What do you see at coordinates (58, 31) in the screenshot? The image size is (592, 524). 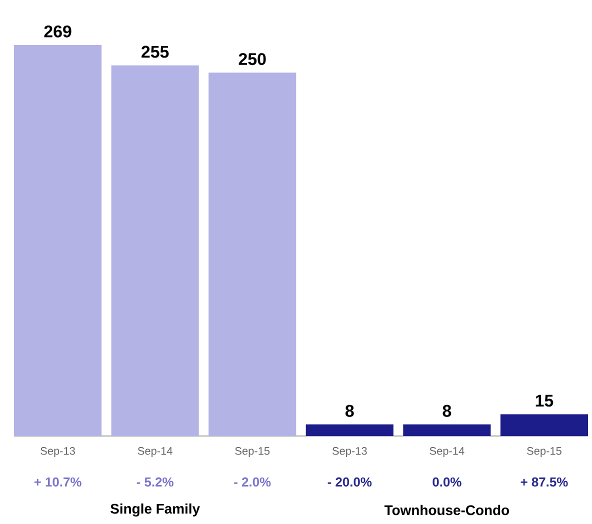 I see `data-label: 269` at bounding box center [58, 31].